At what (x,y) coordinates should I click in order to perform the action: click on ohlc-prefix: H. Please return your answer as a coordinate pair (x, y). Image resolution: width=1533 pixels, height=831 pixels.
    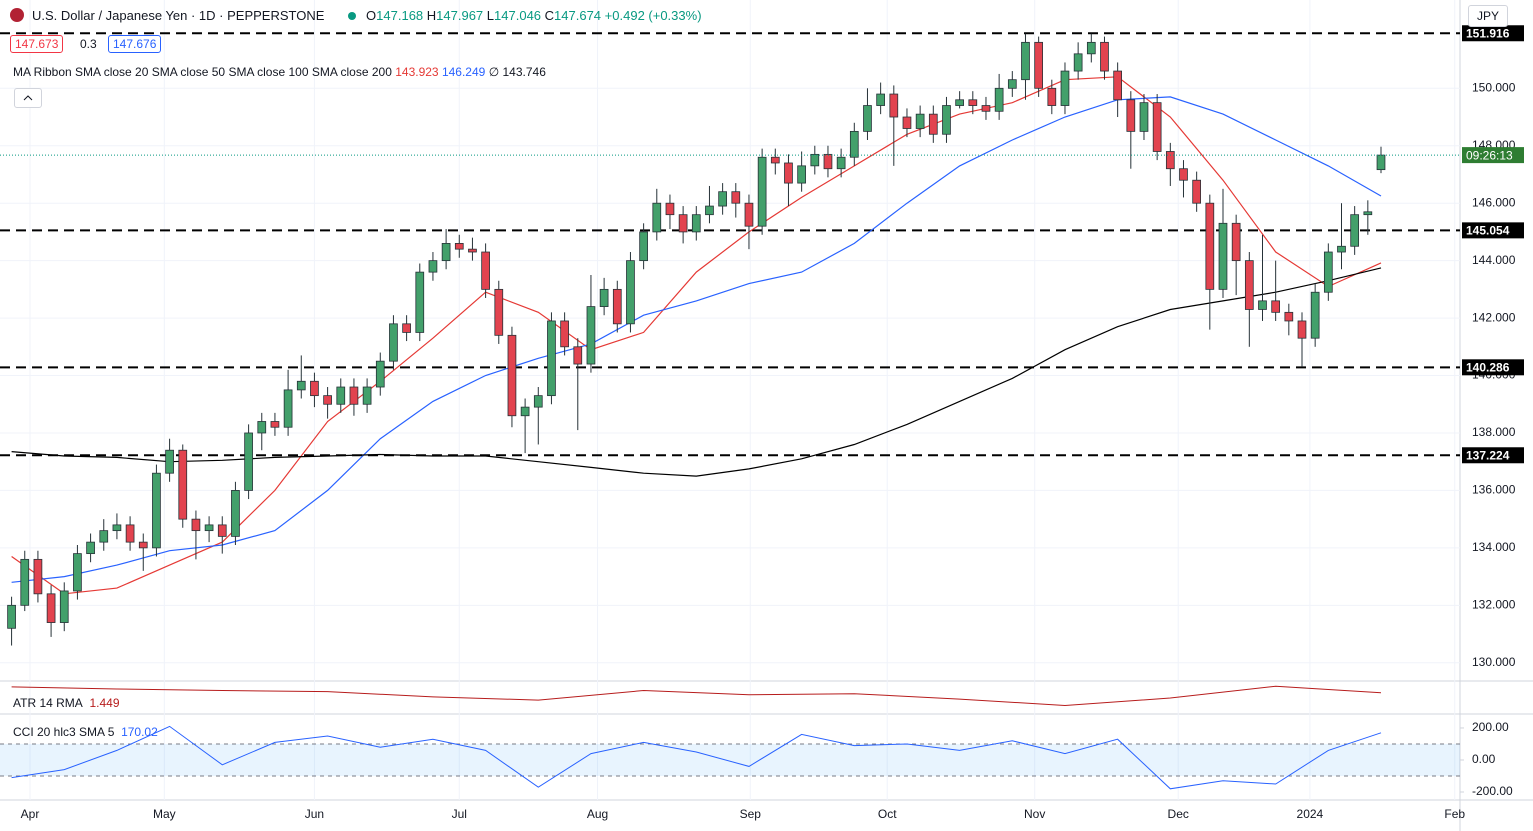
    Looking at the image, I should click on (431, 15).